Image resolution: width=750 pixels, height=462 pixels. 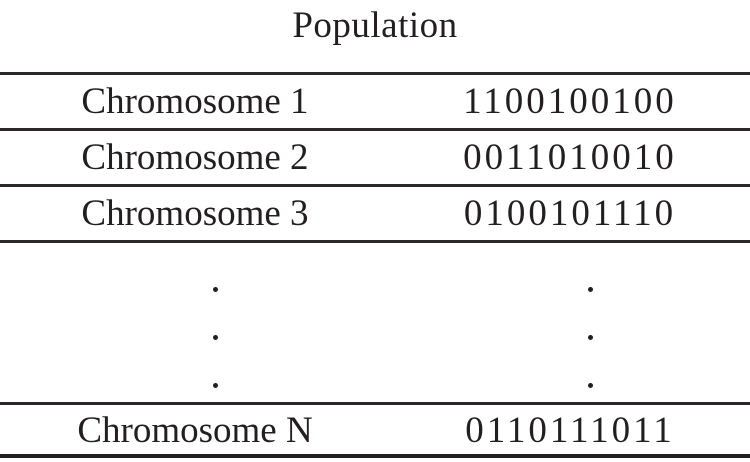 I want to click on divider-line-top, so click(x=375, y=73).